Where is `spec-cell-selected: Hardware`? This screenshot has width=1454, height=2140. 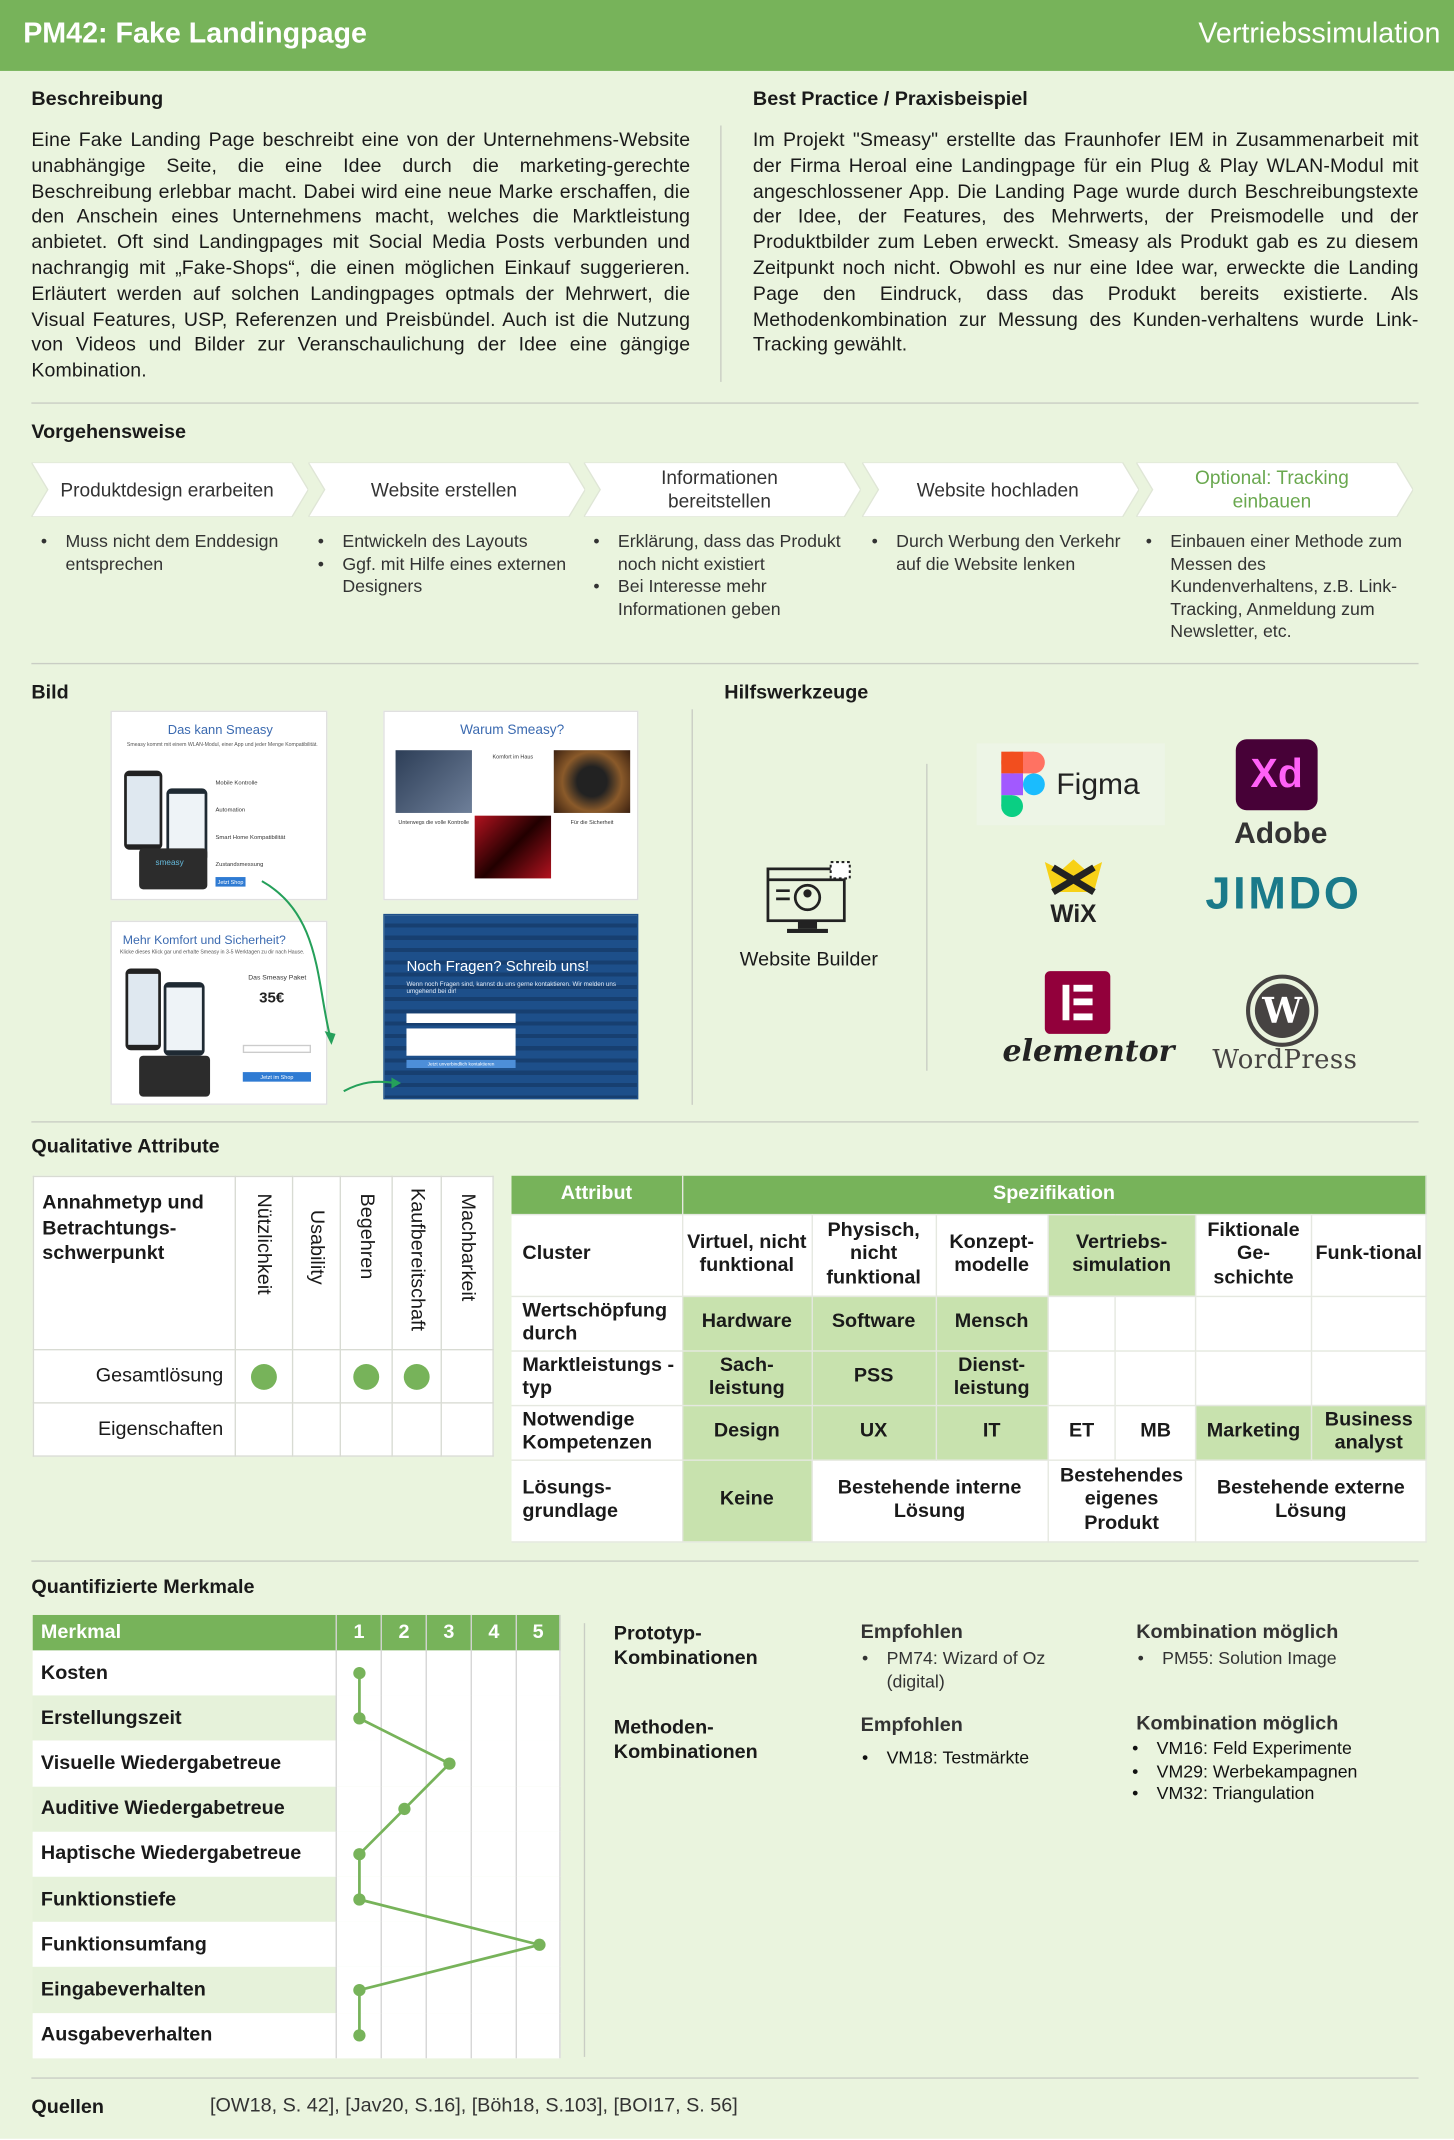
spec-cell-selected: Hardware is located at coordinates (747, 1323).